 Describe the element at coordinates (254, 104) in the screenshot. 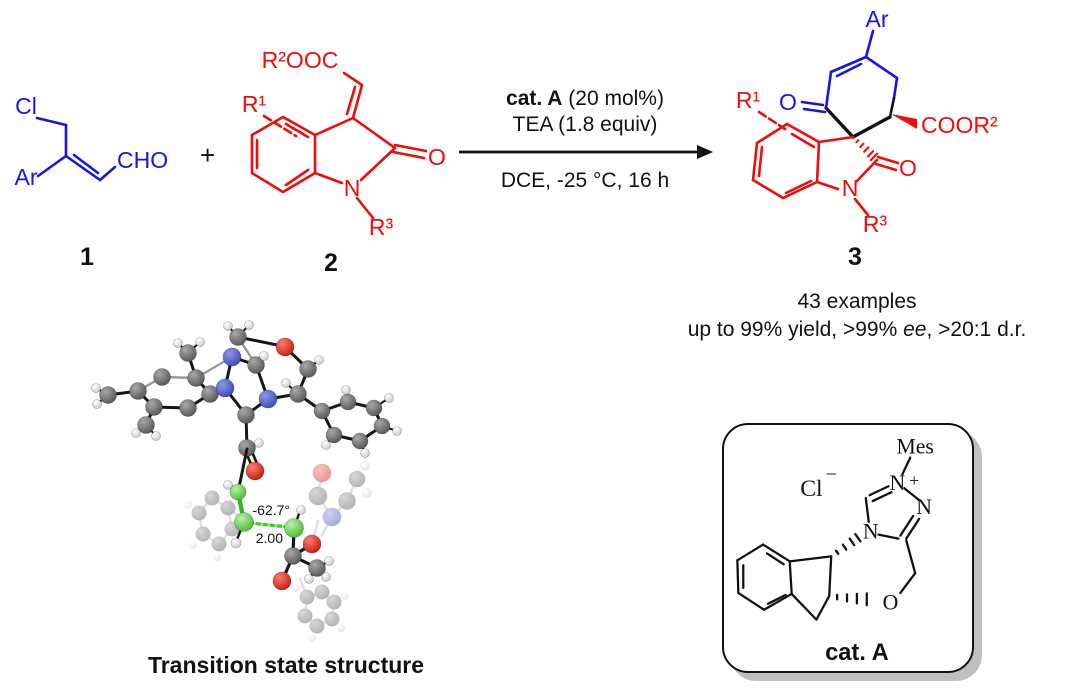

I see `r1-label: R¹` at that location.